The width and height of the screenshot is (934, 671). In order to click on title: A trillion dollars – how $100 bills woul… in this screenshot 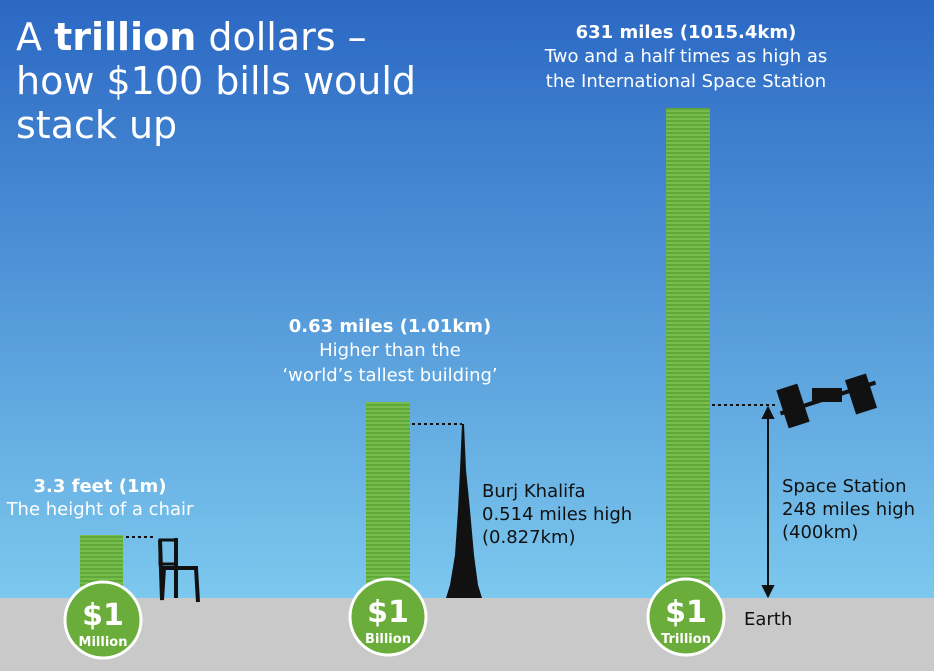, I will do `click(216, 81)`.